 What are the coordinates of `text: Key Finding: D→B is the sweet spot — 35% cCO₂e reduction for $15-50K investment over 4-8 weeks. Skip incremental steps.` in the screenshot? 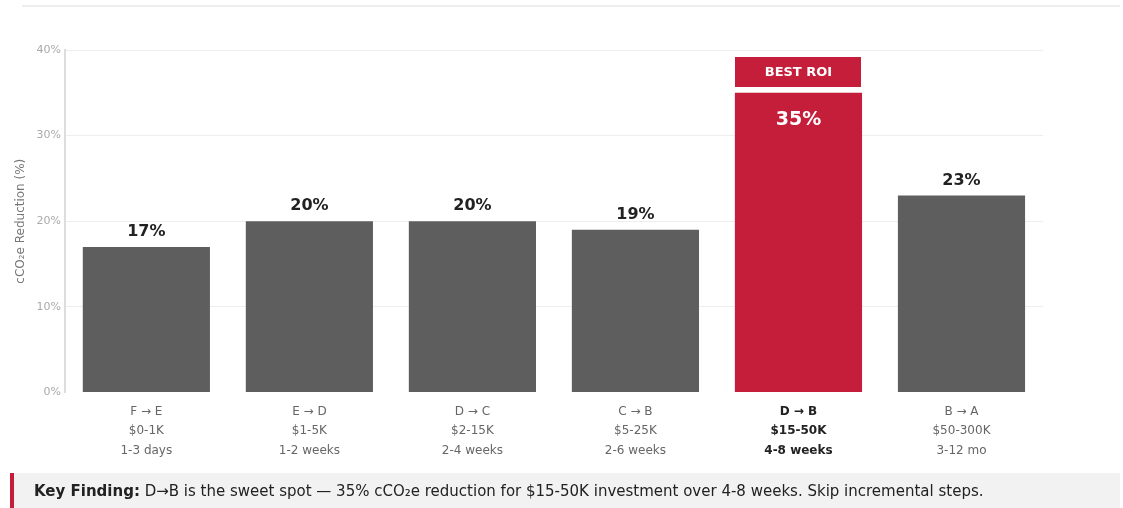 It's located at (565, 490).